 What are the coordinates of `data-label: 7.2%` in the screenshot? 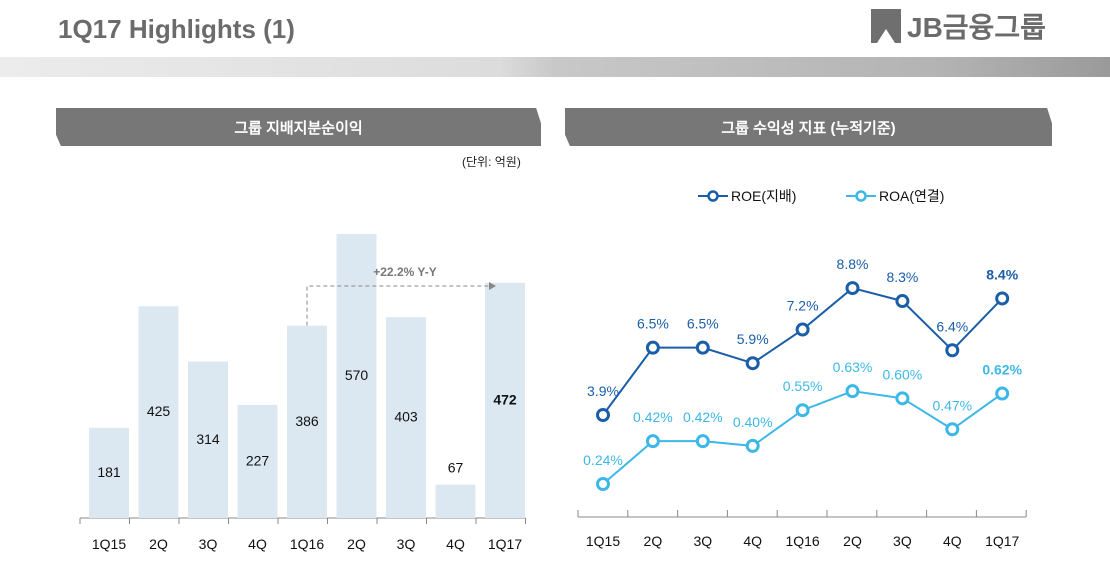 It's located at (803, 306).